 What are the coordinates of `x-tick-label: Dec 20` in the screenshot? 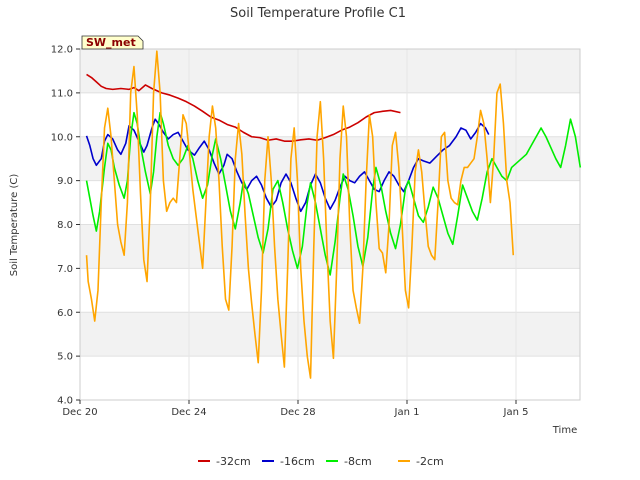 It's located at (79, 412).